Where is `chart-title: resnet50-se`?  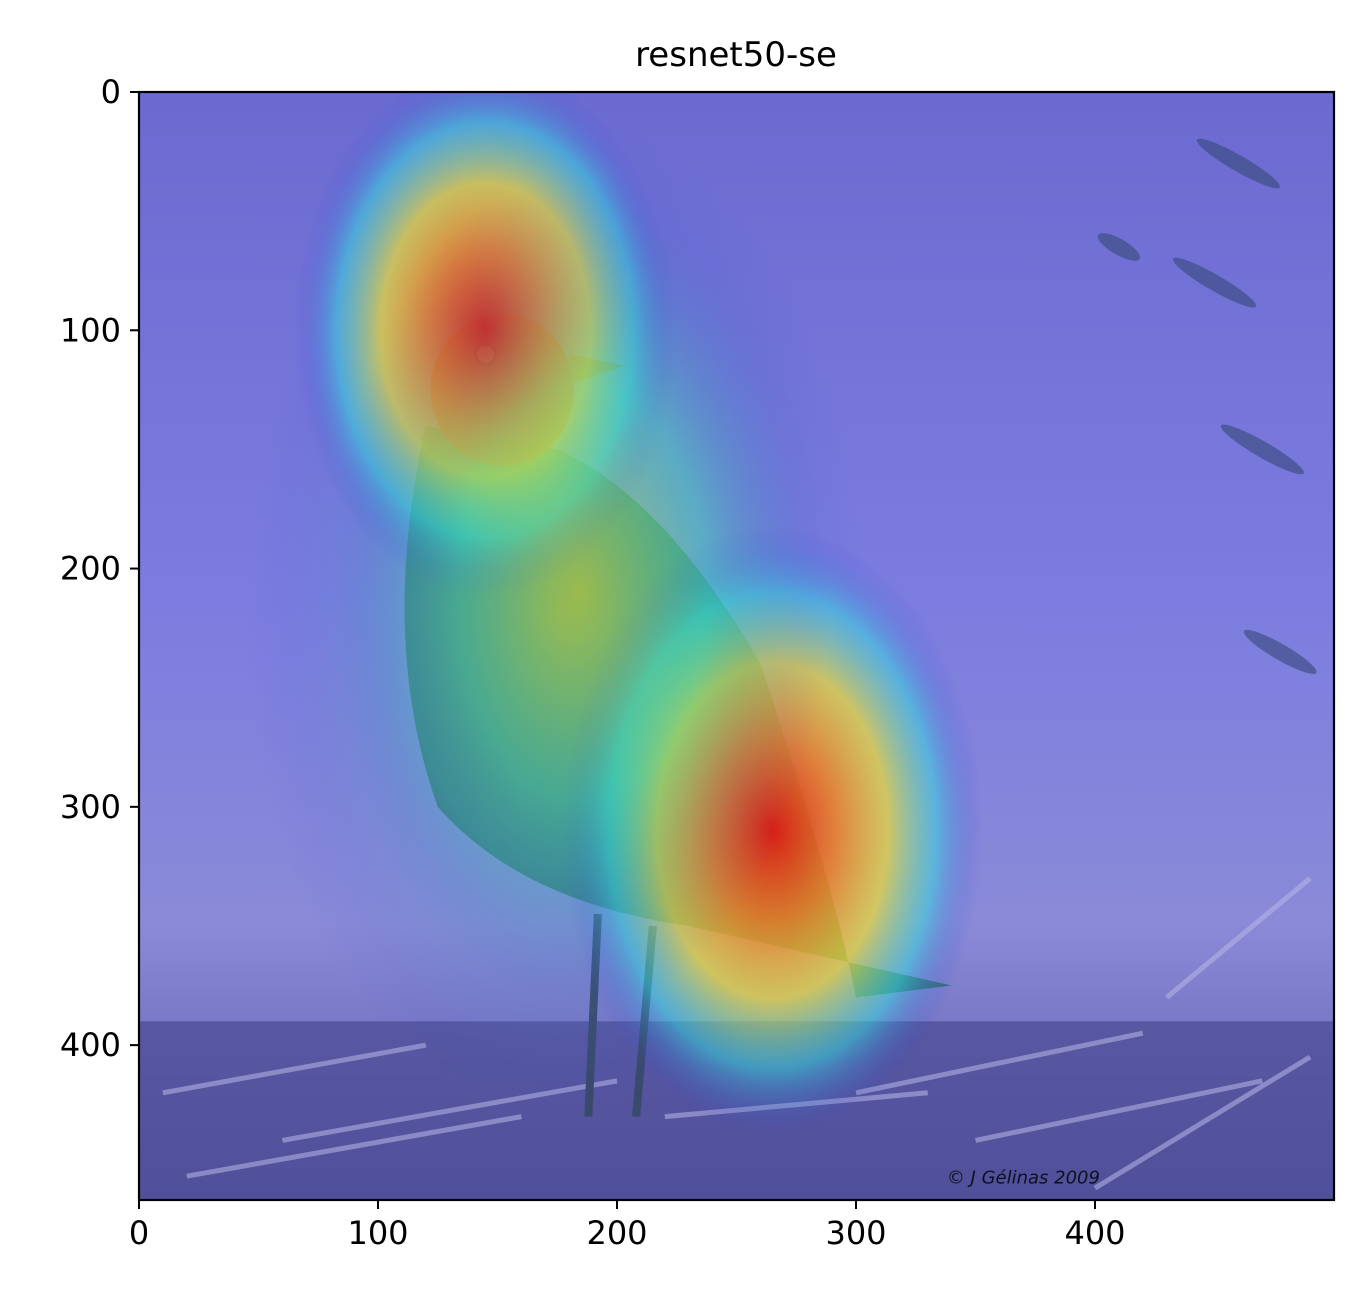
chart-title: resnet50-se is located at coordinates (736, 55).